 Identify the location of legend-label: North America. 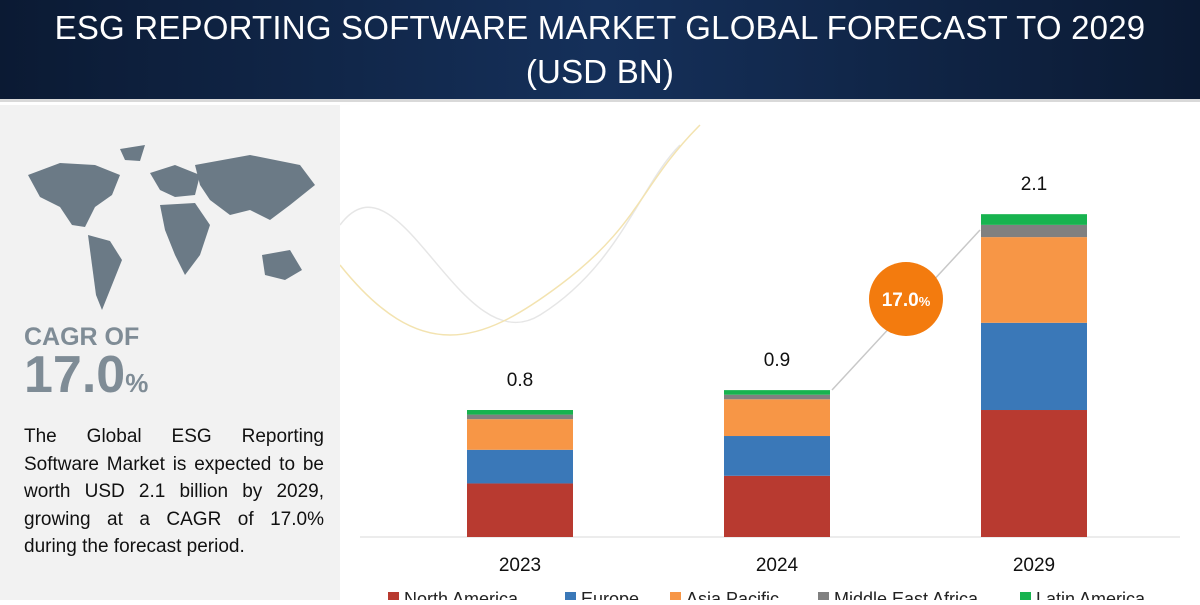
(461, 594).